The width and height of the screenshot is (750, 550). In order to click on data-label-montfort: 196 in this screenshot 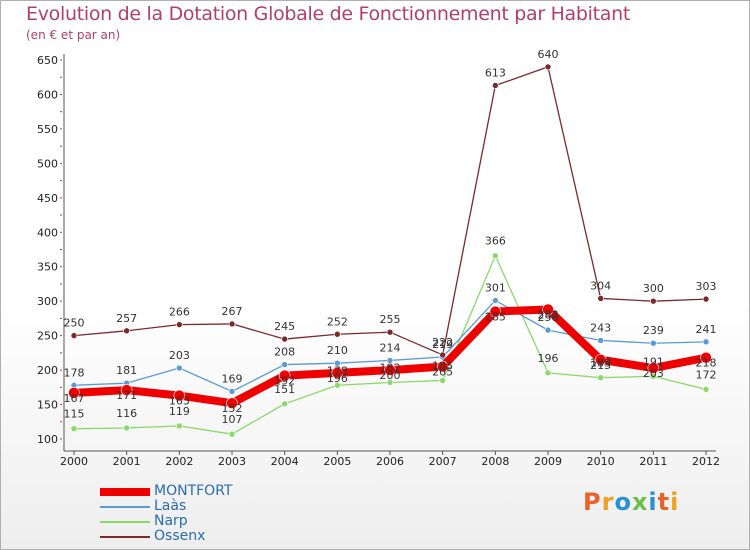, I will do `click(337, 378)`.